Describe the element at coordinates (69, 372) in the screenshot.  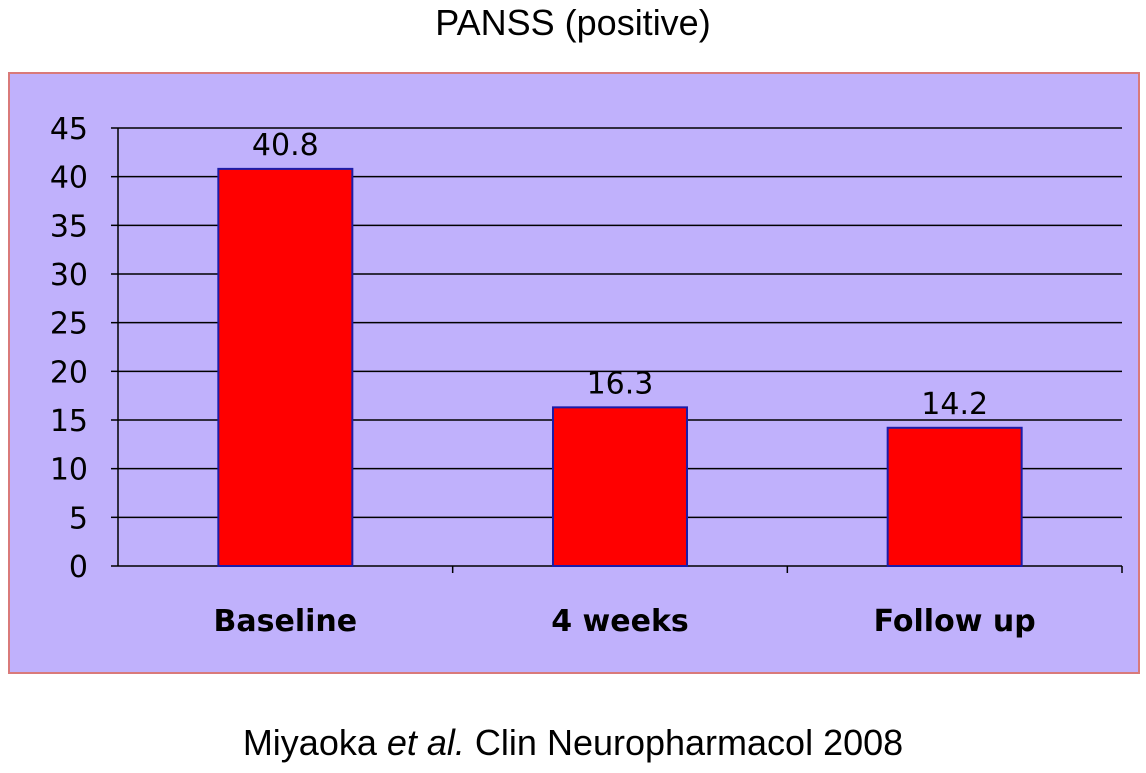
I see `y-tick-label: 20` at that location.